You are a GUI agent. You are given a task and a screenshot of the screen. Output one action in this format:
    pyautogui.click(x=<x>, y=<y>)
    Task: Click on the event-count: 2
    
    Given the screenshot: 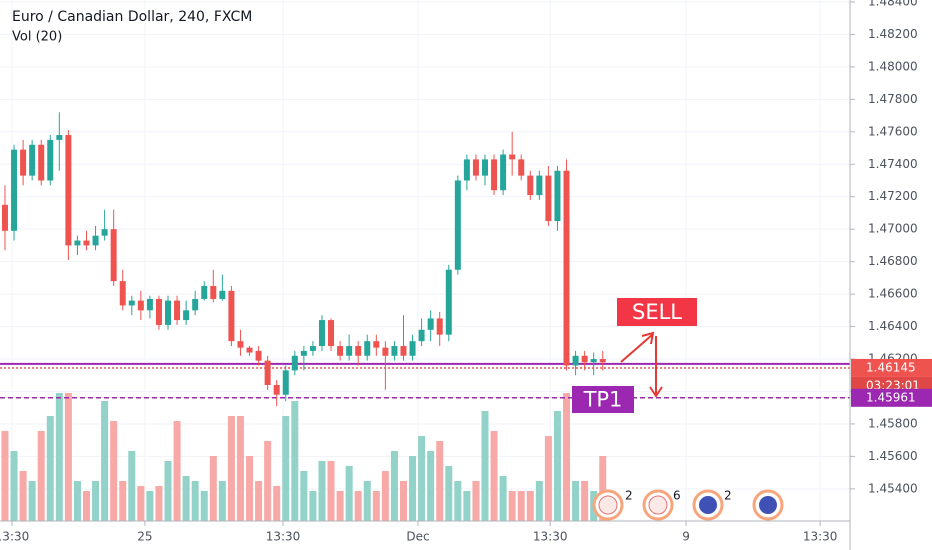 What is the action you would take?
    pyautogui.click(x=629, y=496)
    